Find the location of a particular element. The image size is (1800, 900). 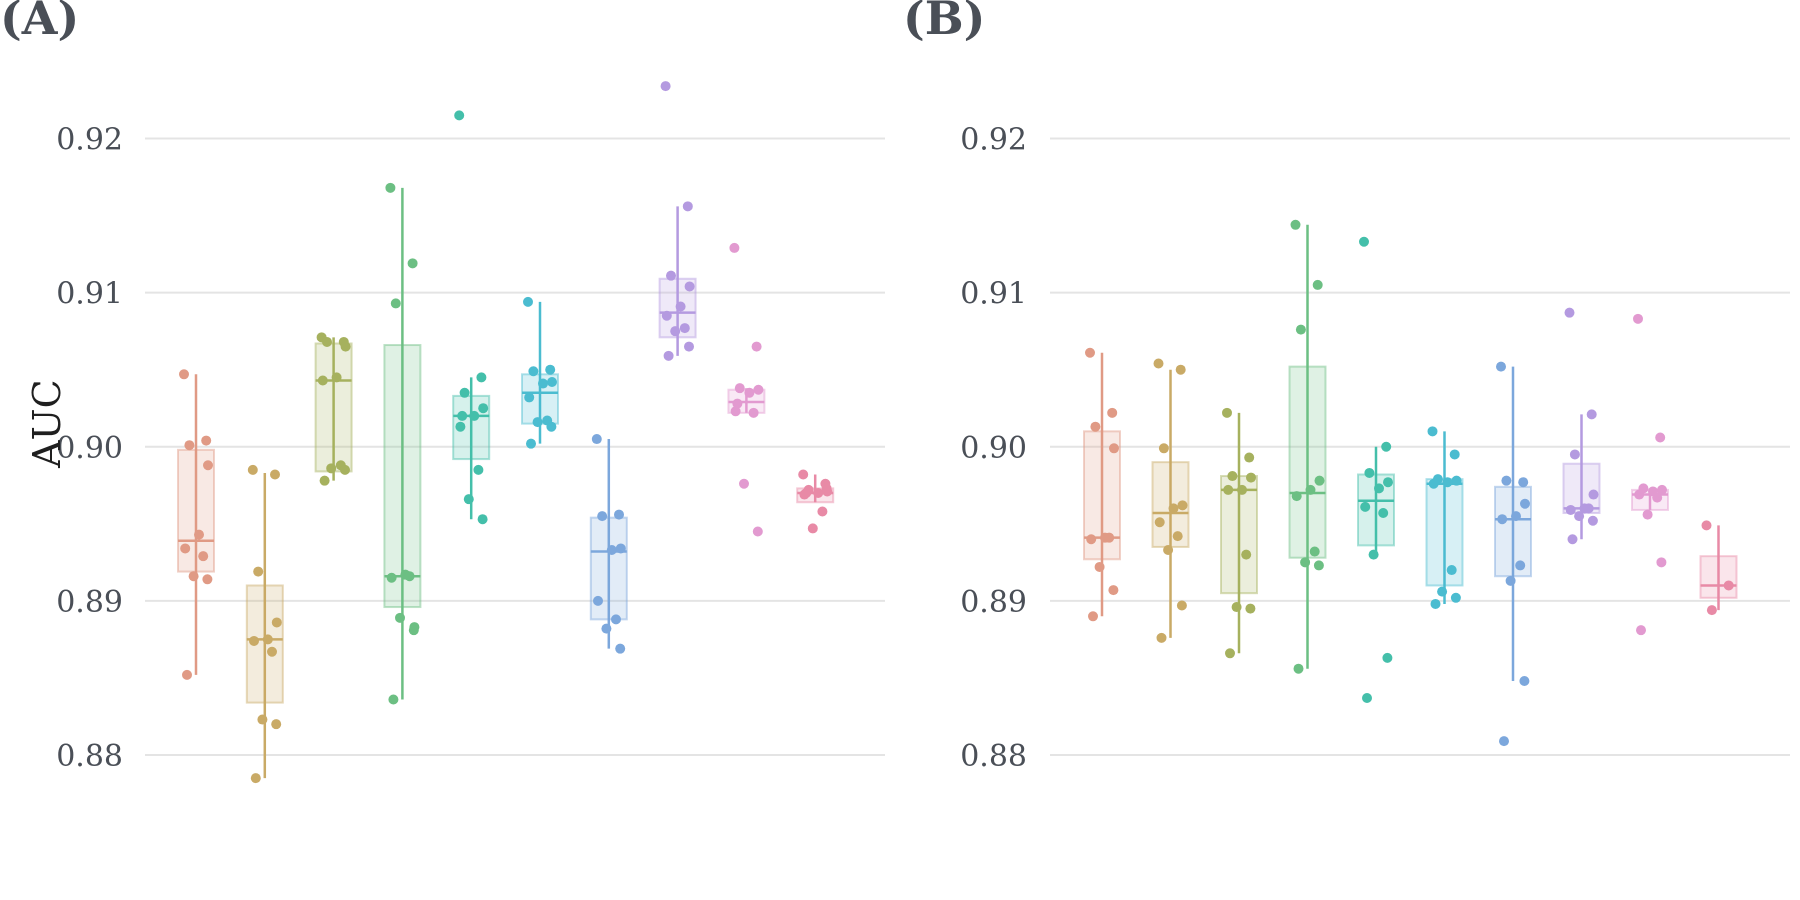

y-axis-label: AUC is located at coordinates (47, 424).